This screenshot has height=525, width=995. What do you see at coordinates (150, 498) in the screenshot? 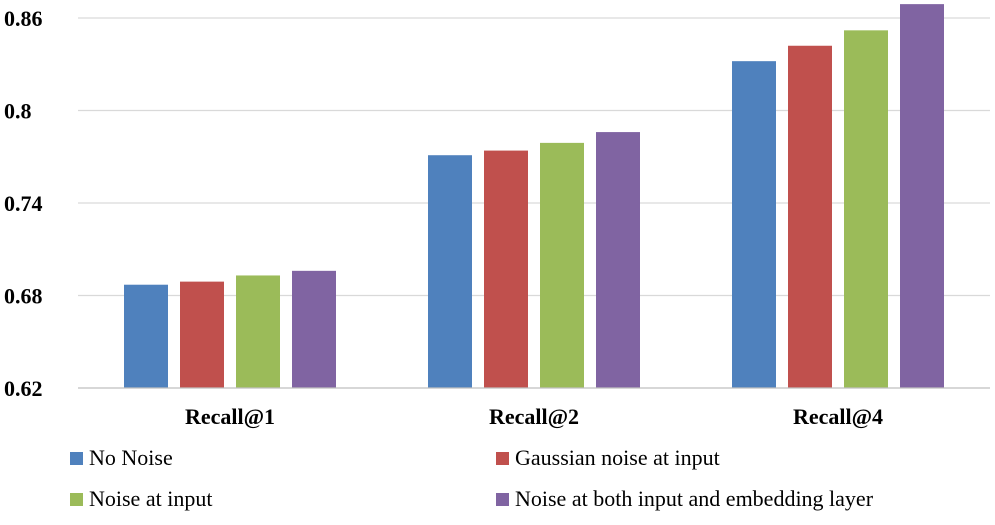
I see `legend-label: Noise at input` at bounding box center [150, 498].